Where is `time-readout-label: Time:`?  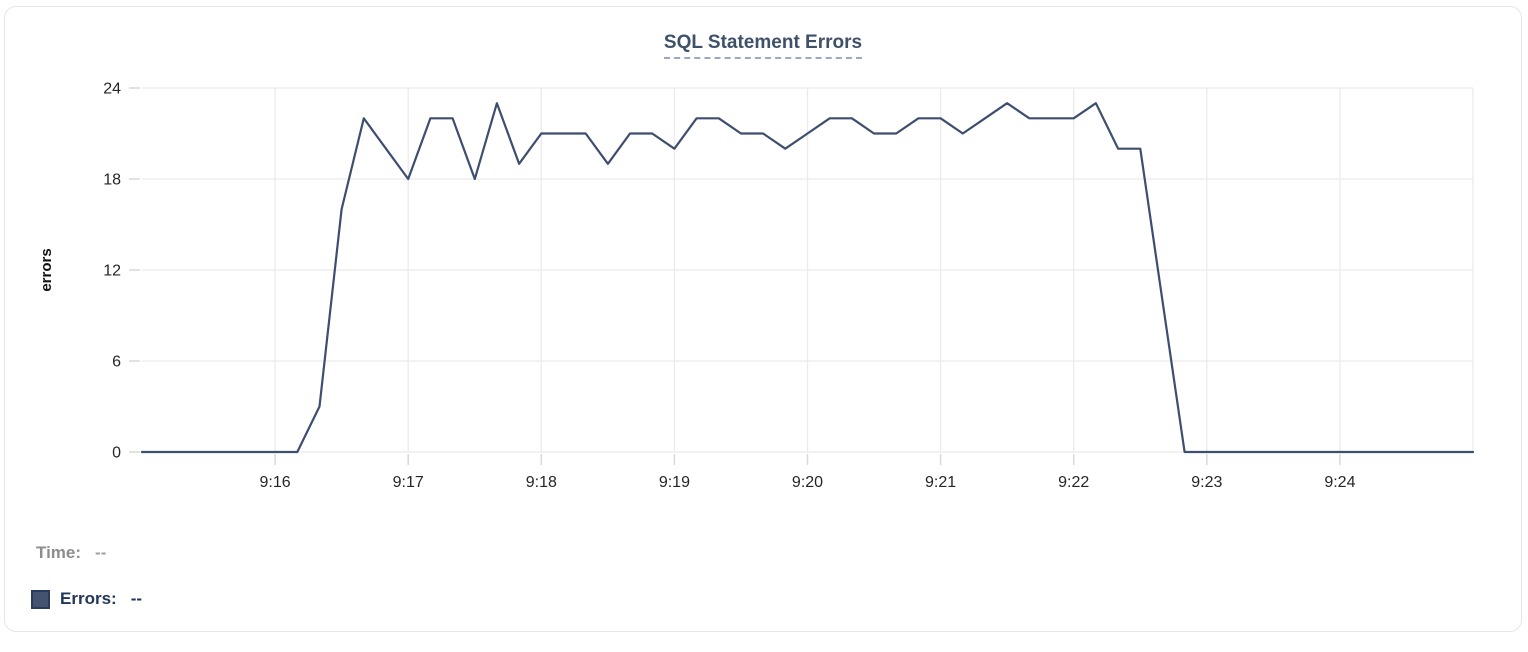 time-readout-label: Time: is located at coordinates (59, 552).